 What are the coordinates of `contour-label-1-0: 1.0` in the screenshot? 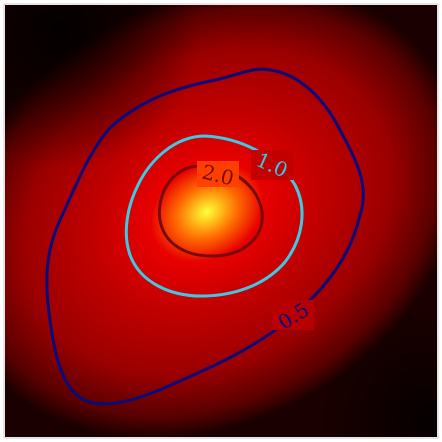 It's located at (272, 165).